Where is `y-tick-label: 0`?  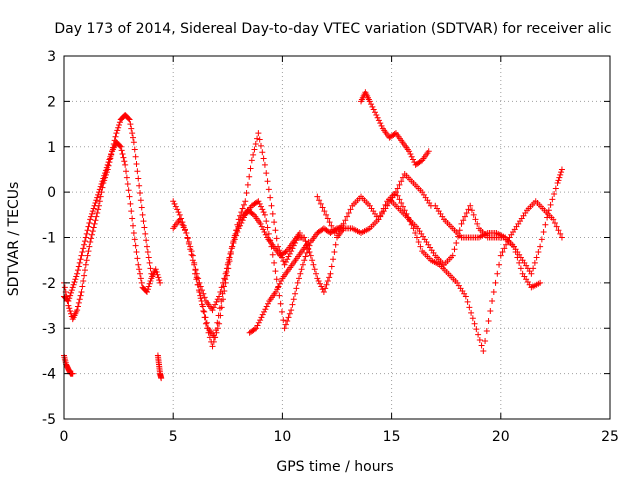
y-tick-label: 0 is located at coordinates (51, 193).